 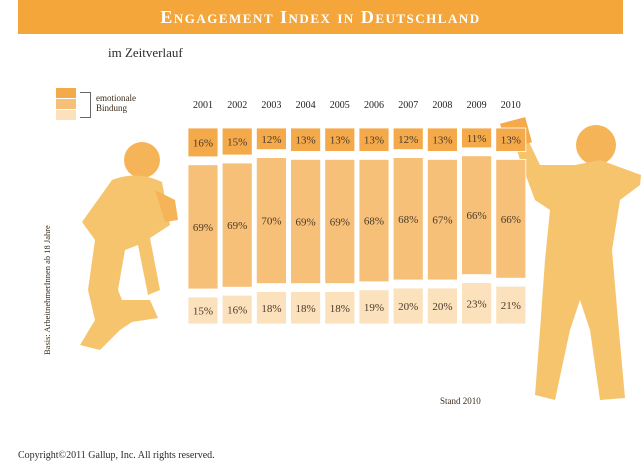 I want to click on year-label: 2001, so click(x=203, y=105).